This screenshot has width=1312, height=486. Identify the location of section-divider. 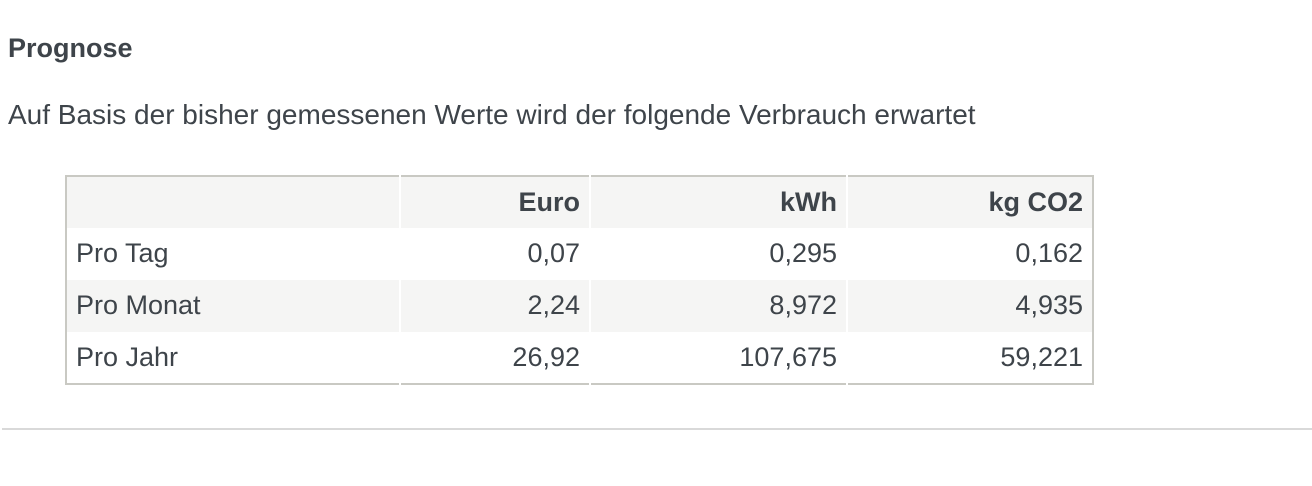
(657, 428).